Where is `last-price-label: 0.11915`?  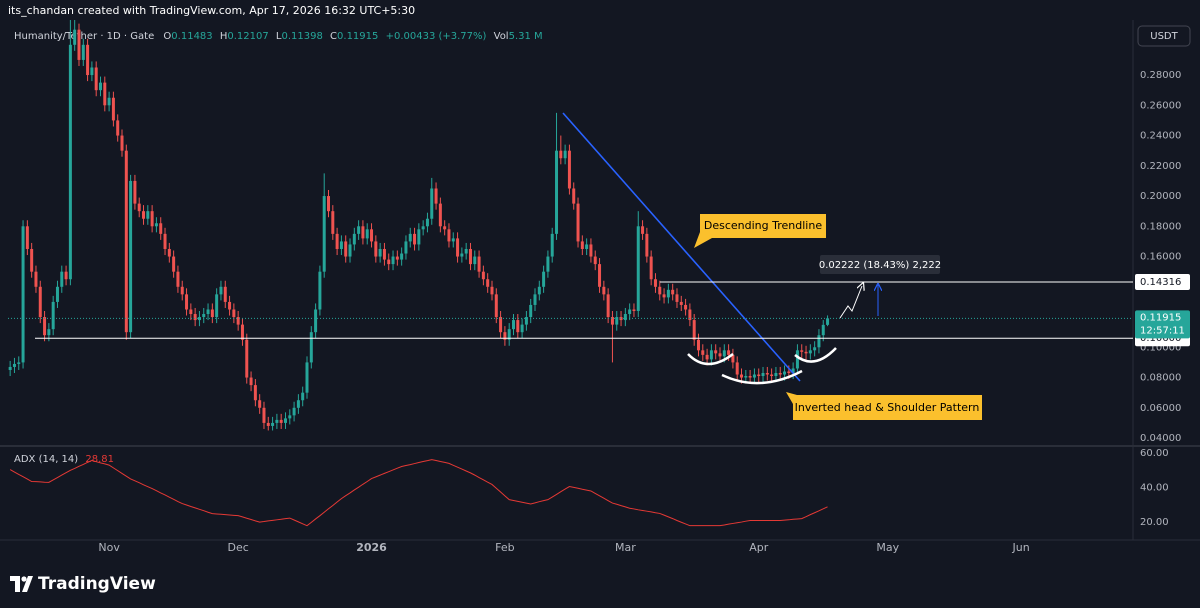
last-price-label: 0.11915 is located at coordinates (1160, 317).